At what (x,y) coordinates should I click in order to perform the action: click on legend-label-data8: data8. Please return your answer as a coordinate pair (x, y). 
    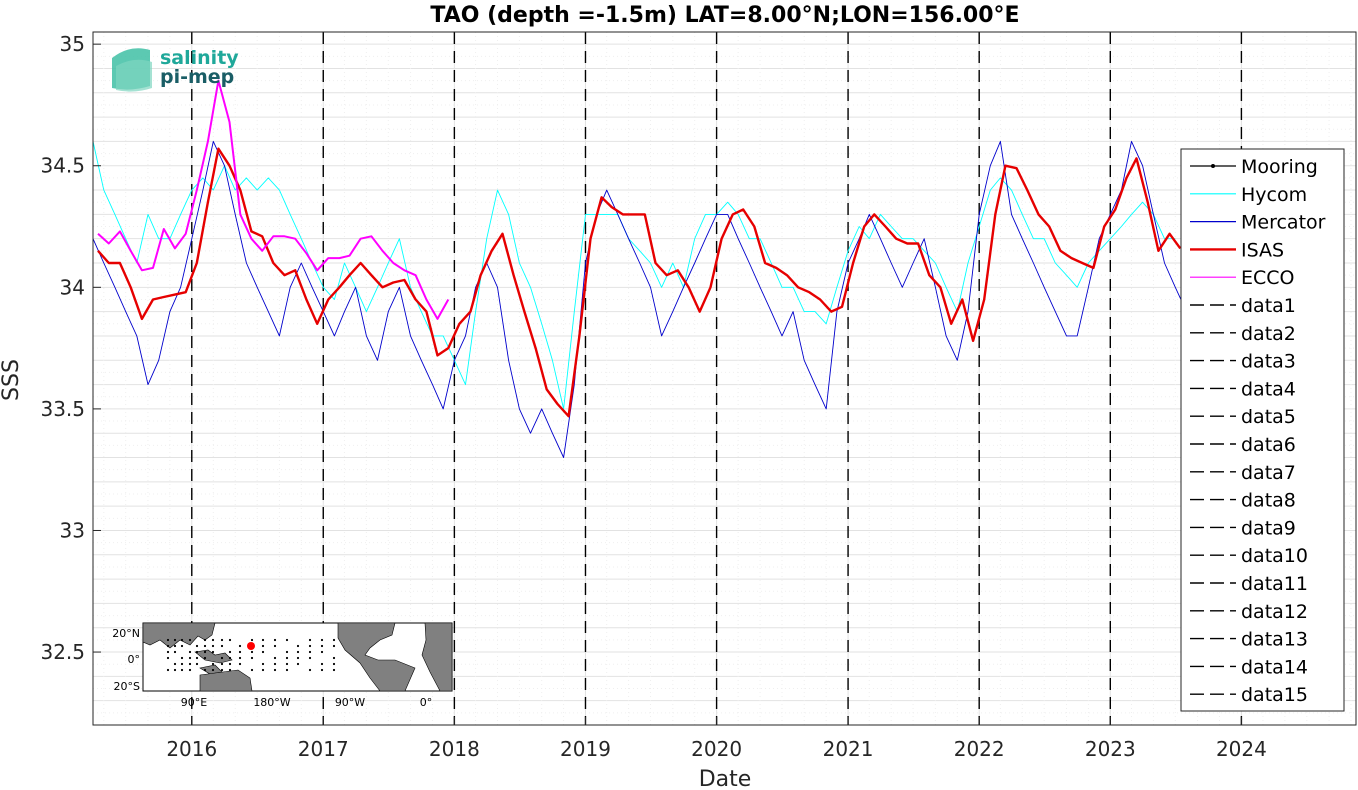
    Looking at the image, I should click on (1268, 501).